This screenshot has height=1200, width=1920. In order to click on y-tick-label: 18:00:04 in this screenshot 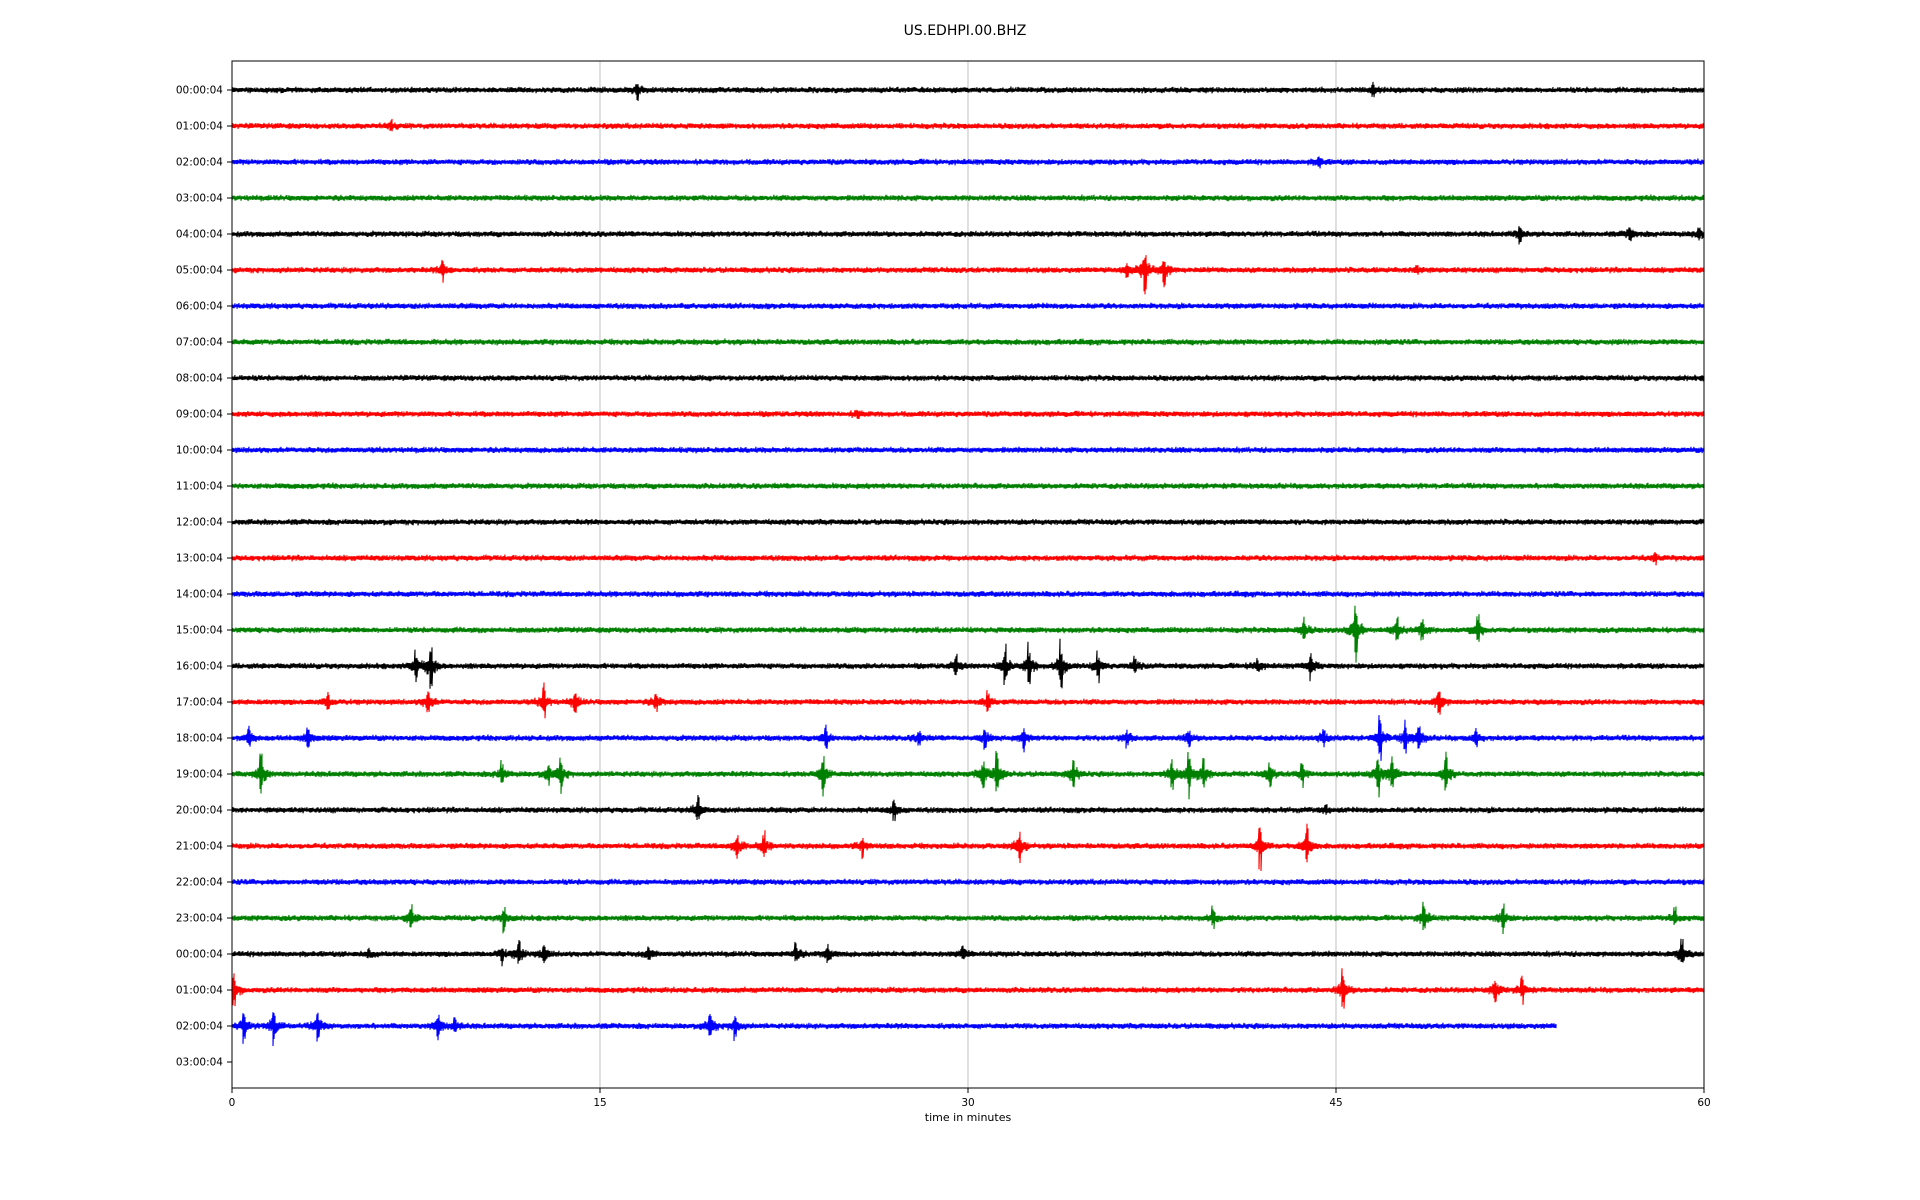, I will do `click(199, 739)`.